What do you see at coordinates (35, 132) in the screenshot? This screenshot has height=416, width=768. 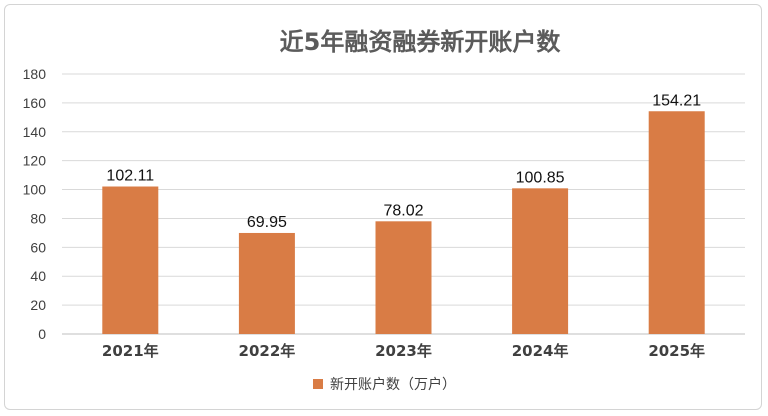 I see `y-tick-label: 140` at bounding box center [35, 132].